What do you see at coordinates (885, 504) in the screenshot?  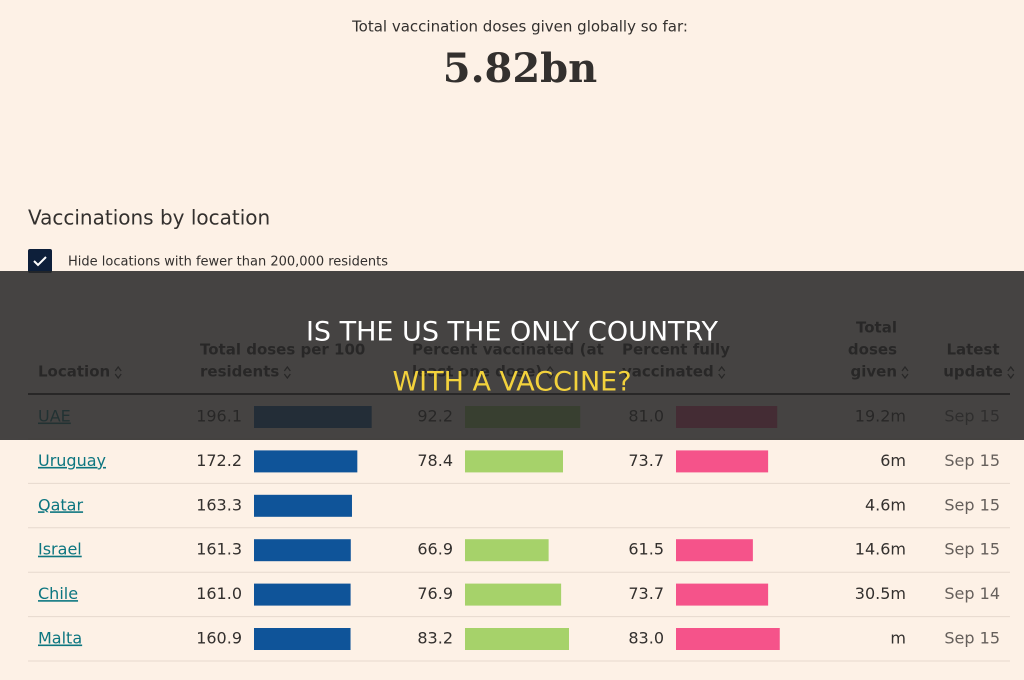 I see `total-doses: 4.6m` at bounding box center [885, 504].